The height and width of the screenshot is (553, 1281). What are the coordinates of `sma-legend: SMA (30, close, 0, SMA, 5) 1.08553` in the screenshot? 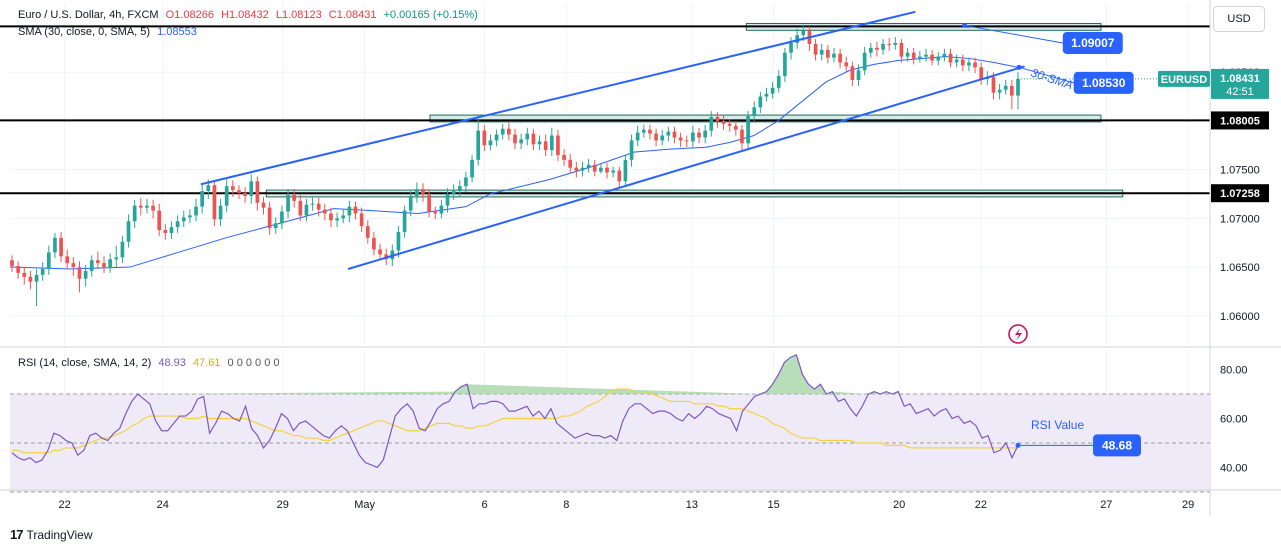 It's located at (109, 32).